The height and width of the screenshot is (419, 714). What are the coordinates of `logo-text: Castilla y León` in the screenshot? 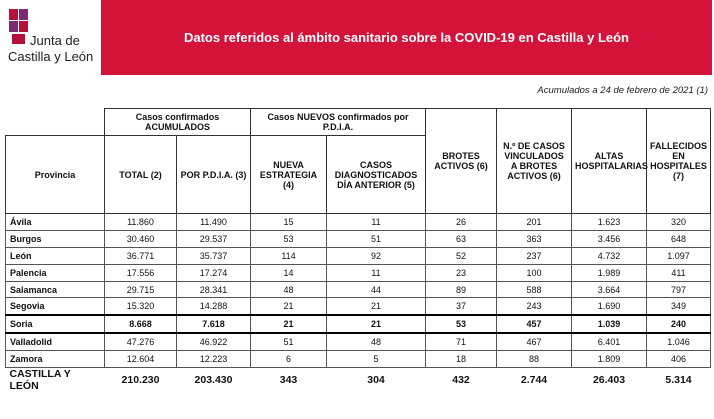 It's located at (51, 56).